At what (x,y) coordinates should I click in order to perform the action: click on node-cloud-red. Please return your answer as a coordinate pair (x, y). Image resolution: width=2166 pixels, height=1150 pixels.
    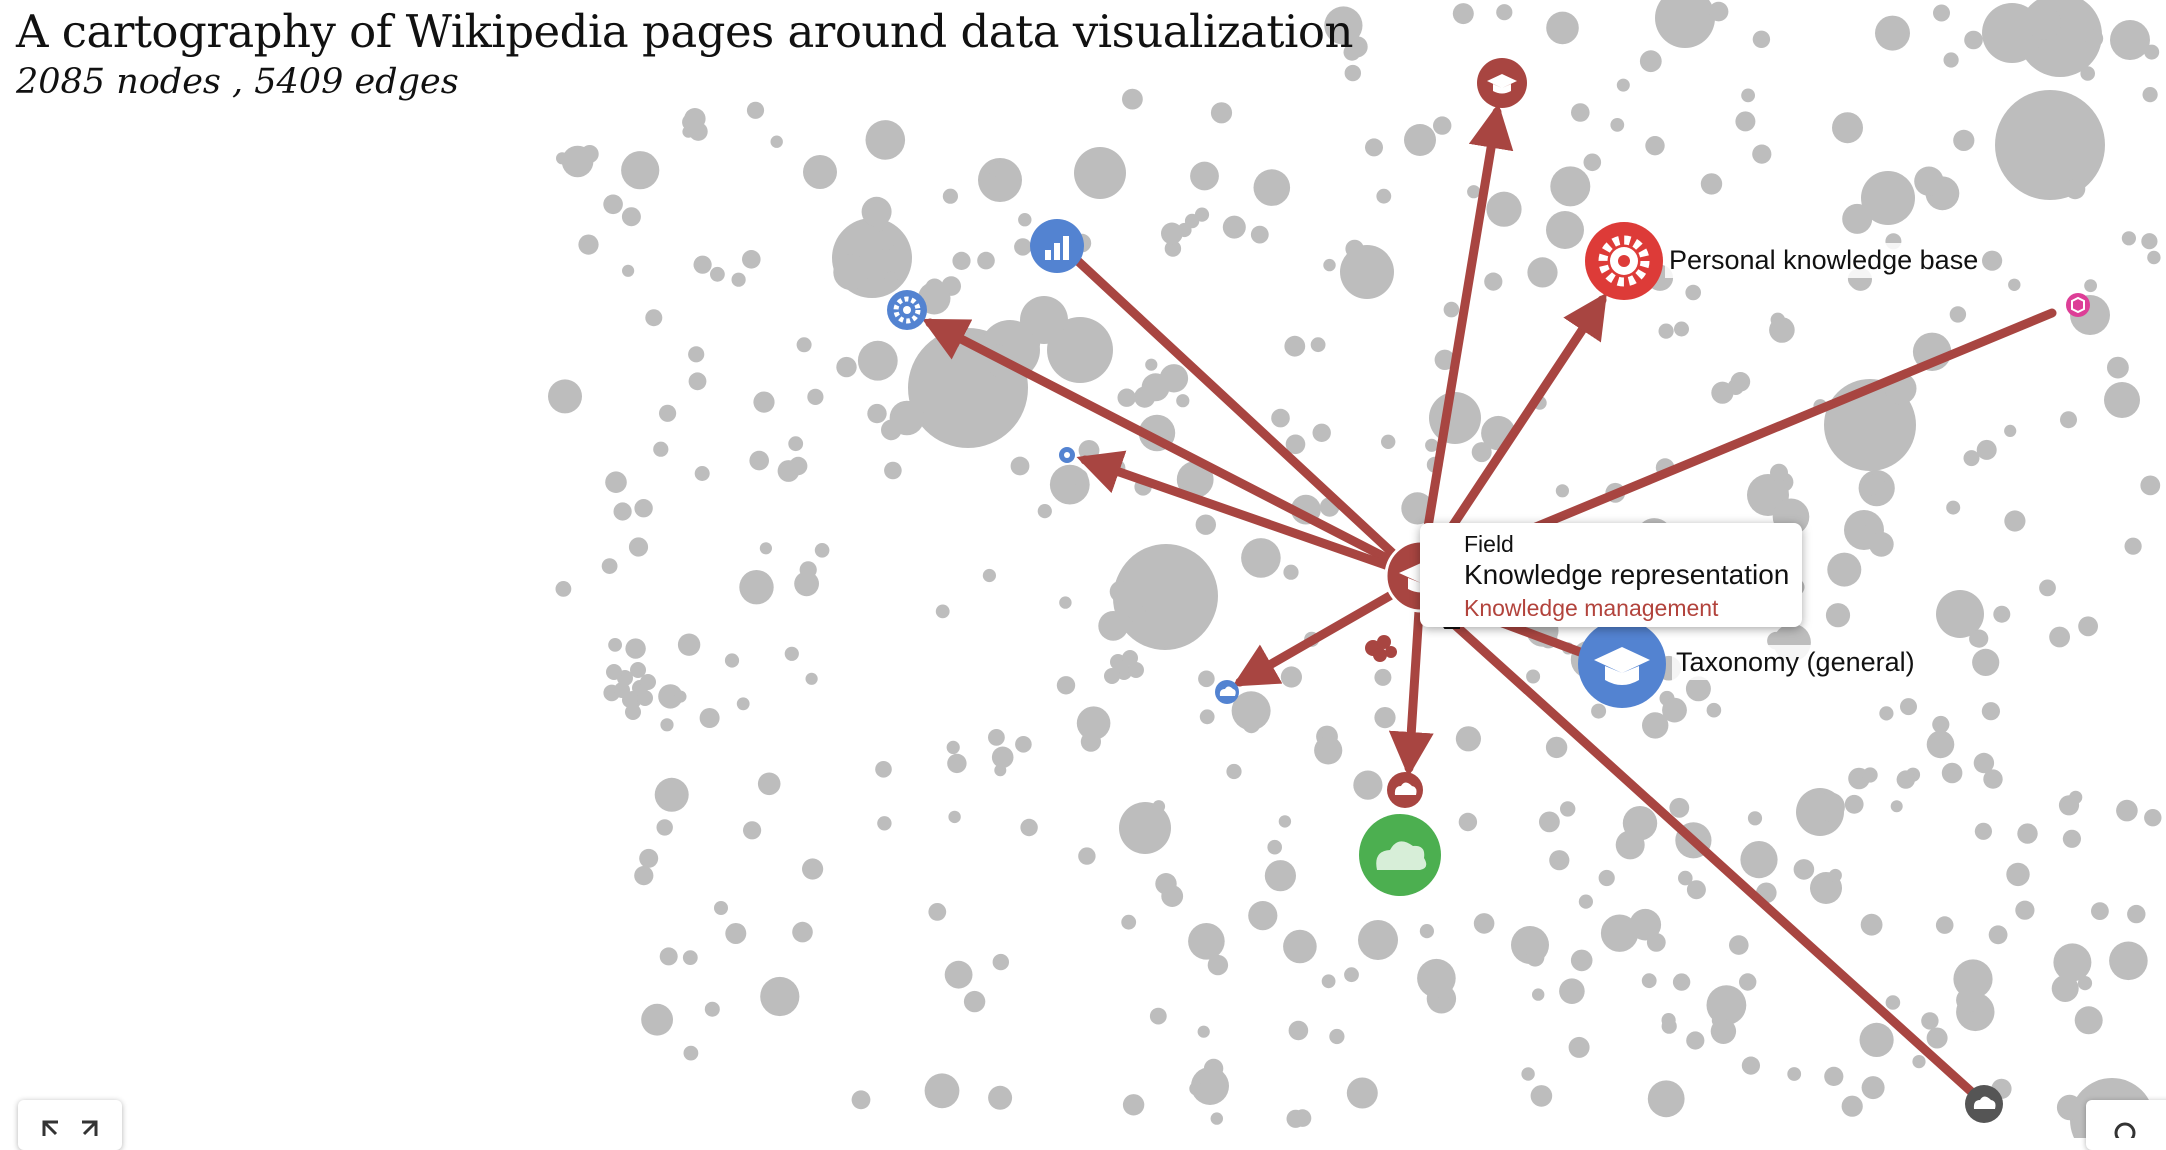
    Looking at the image, I should click on (1405, 790).